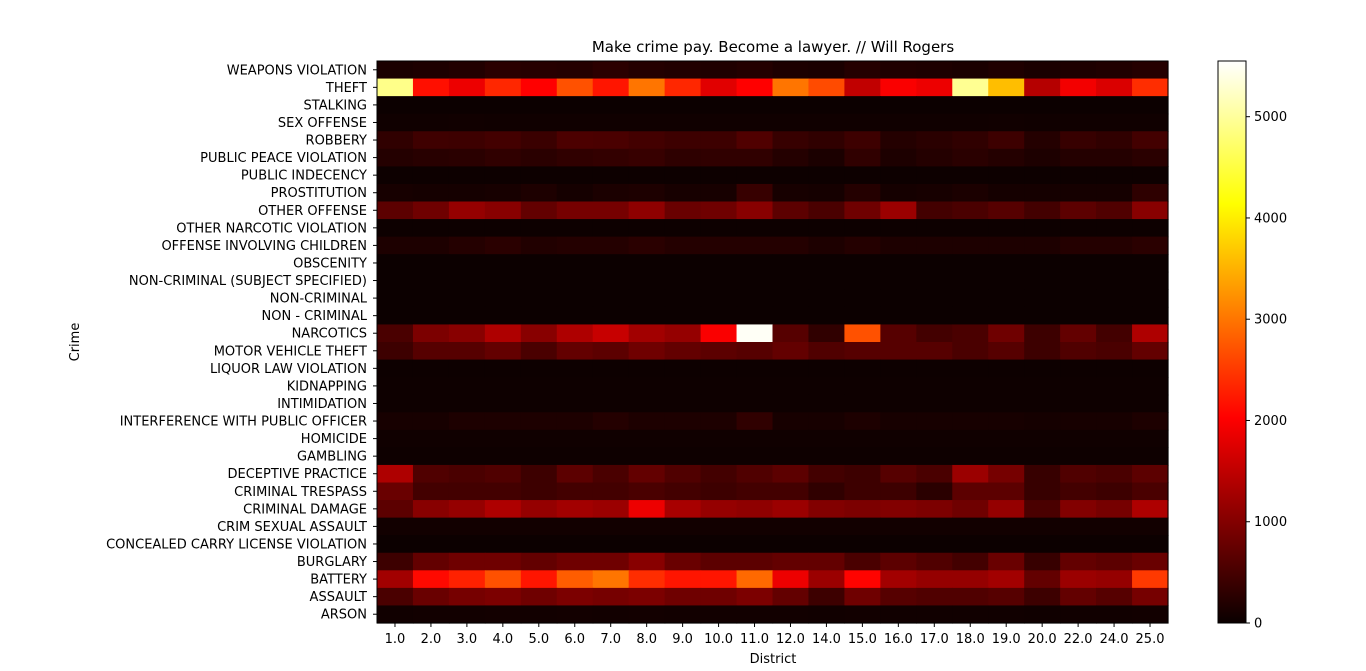 The image size is (1366, 671). Describe the element at coordinates (337, 141) in the screenshot. I see `y-tick-label: ROBBERY` at that location.